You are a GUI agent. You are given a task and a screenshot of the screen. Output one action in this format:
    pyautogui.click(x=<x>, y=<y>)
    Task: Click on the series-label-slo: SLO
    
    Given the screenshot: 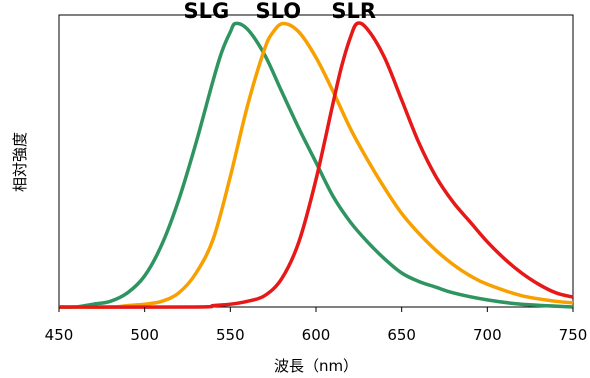 What is the action you would take?
    pyautogui.click(x=279, y=11)
    